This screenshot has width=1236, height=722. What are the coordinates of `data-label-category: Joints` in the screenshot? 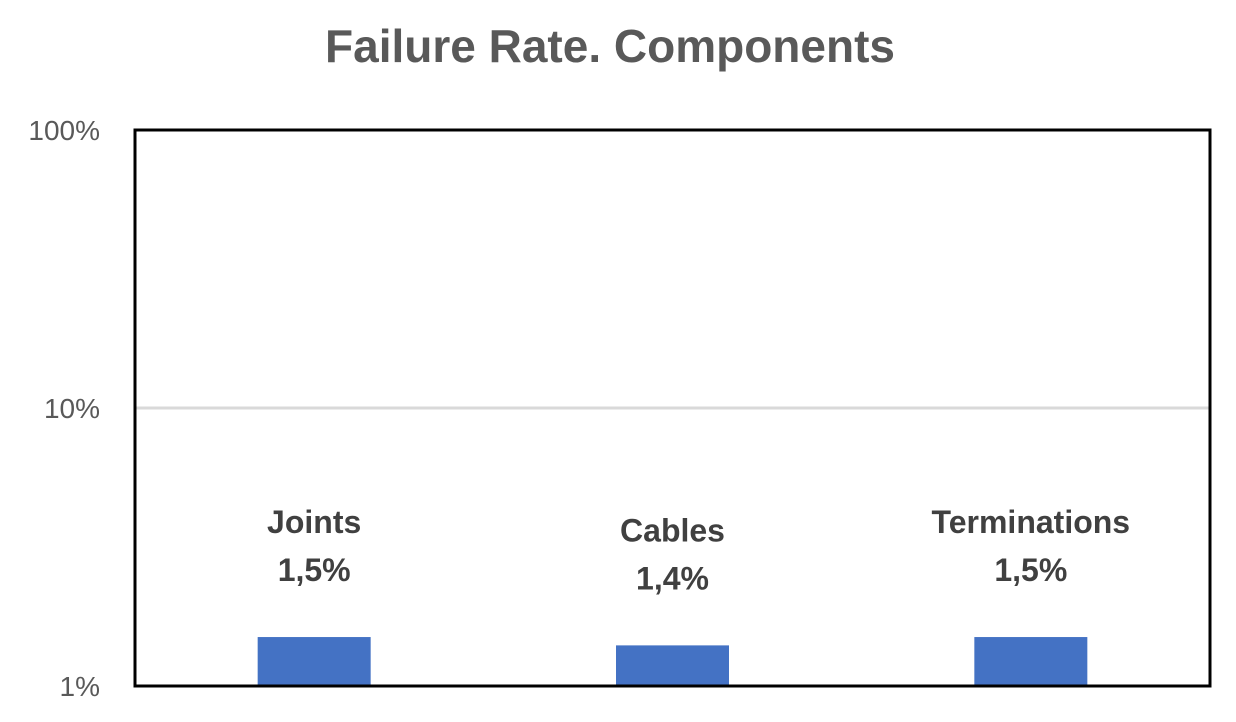 It's located at (314, 522).